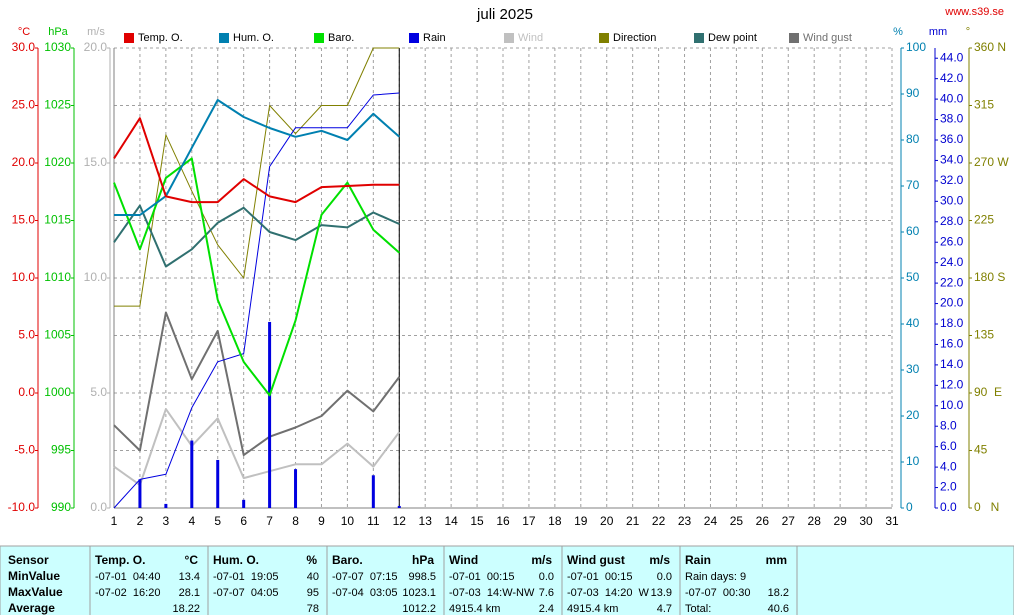  What do you see at coordinates (981, 450) in the screenshot?
I see `y-tick-label: 45` at bounding box center [981, 450].